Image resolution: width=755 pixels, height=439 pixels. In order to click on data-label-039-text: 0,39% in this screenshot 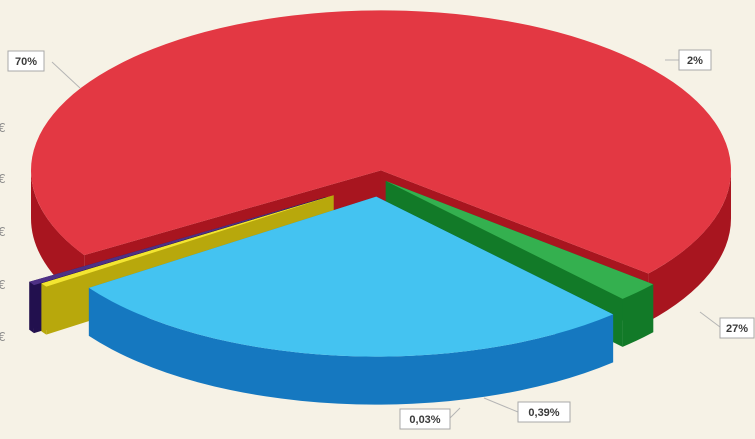, I will do `click(543, 413)`.